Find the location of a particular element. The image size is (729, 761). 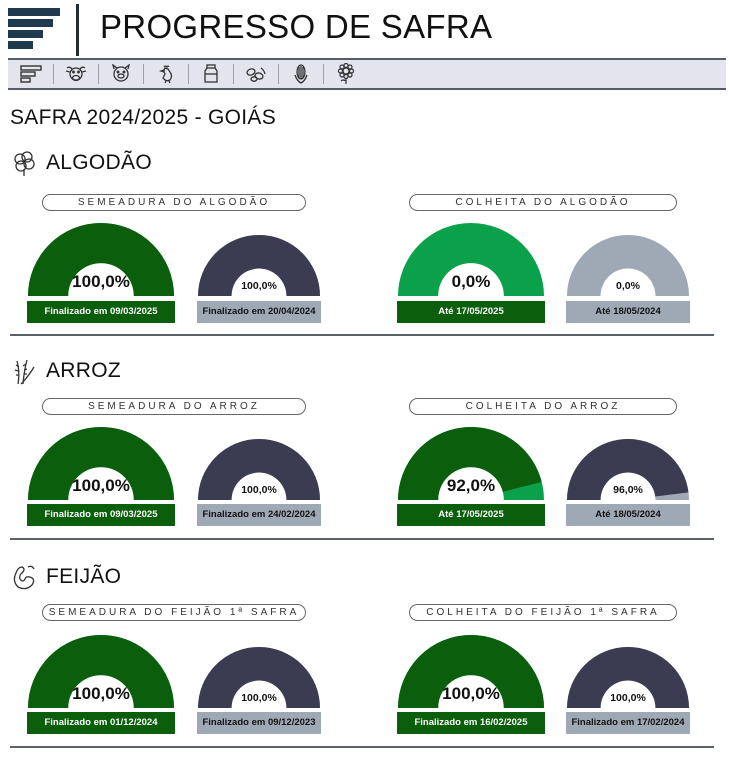

gauge-previous-harvest: 100,0% is located at coordinates (628, 677).